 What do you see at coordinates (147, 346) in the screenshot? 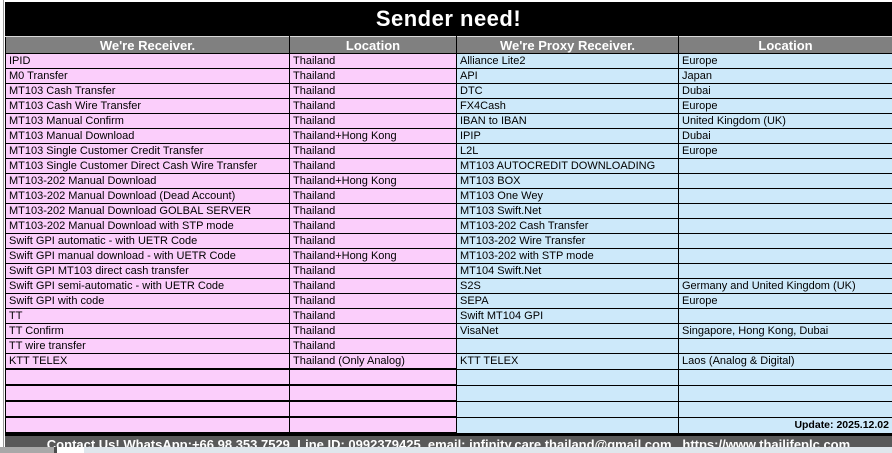
I see `cell-receiver: TT wire transfer` at bounding box center [147, 346].